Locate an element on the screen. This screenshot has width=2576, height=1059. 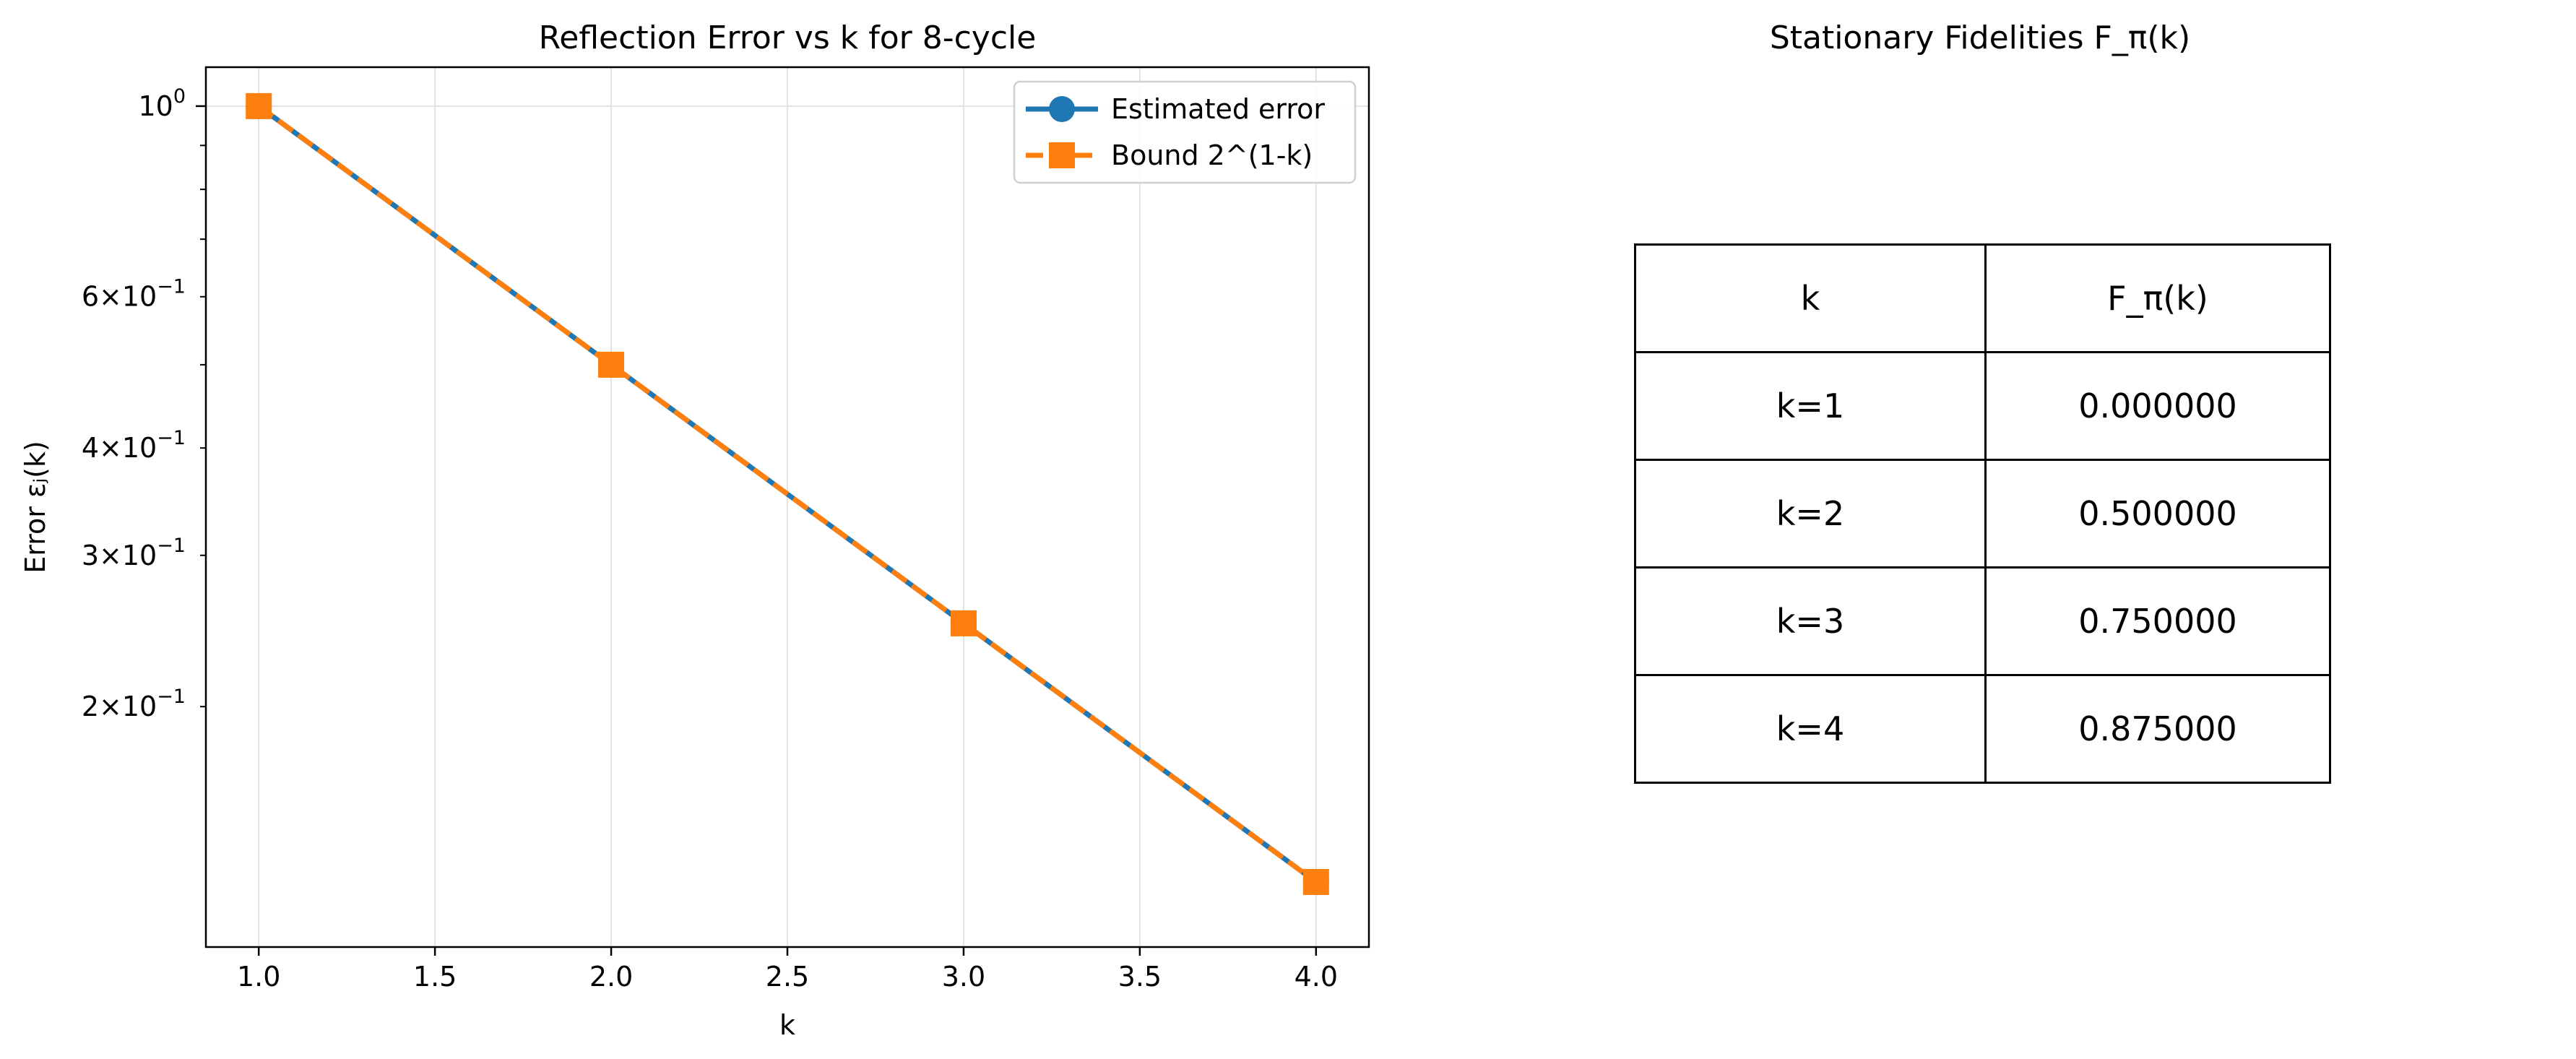
table-cell-k: k=1 is located at coordinates (1811, 406).